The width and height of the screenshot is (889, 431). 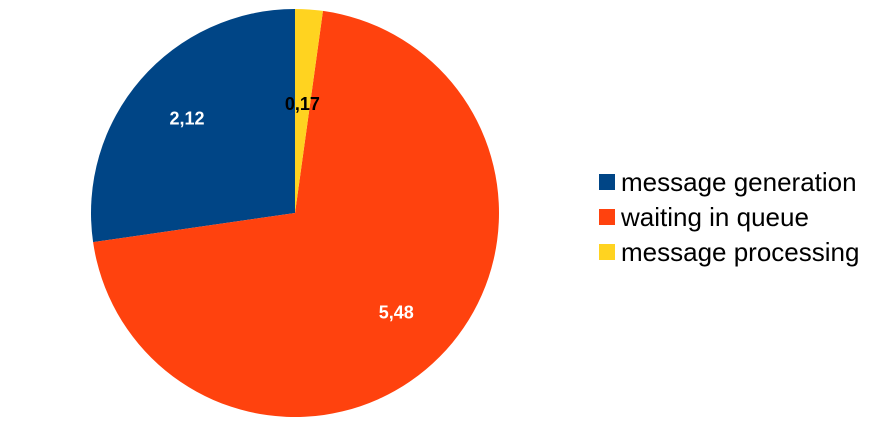 I want to click on legend-item-message-processing: message processing, so click(x=729, y=251).